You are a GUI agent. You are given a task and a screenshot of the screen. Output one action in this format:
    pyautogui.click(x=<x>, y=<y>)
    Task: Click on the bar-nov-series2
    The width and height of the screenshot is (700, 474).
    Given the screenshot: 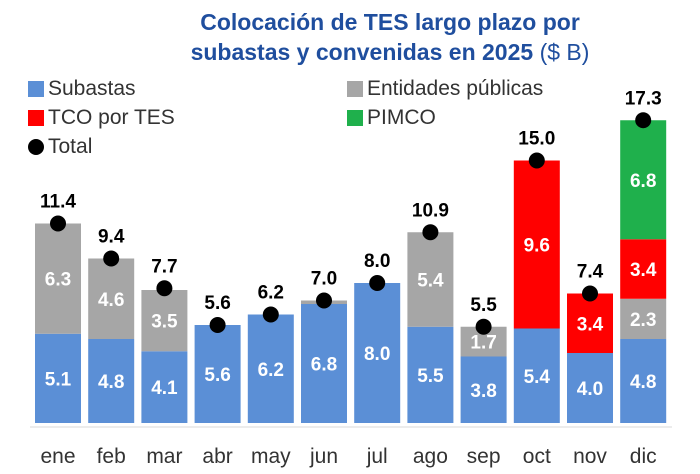 What is the action you would take?
    pyautogui.click(x=590, y=323)
    